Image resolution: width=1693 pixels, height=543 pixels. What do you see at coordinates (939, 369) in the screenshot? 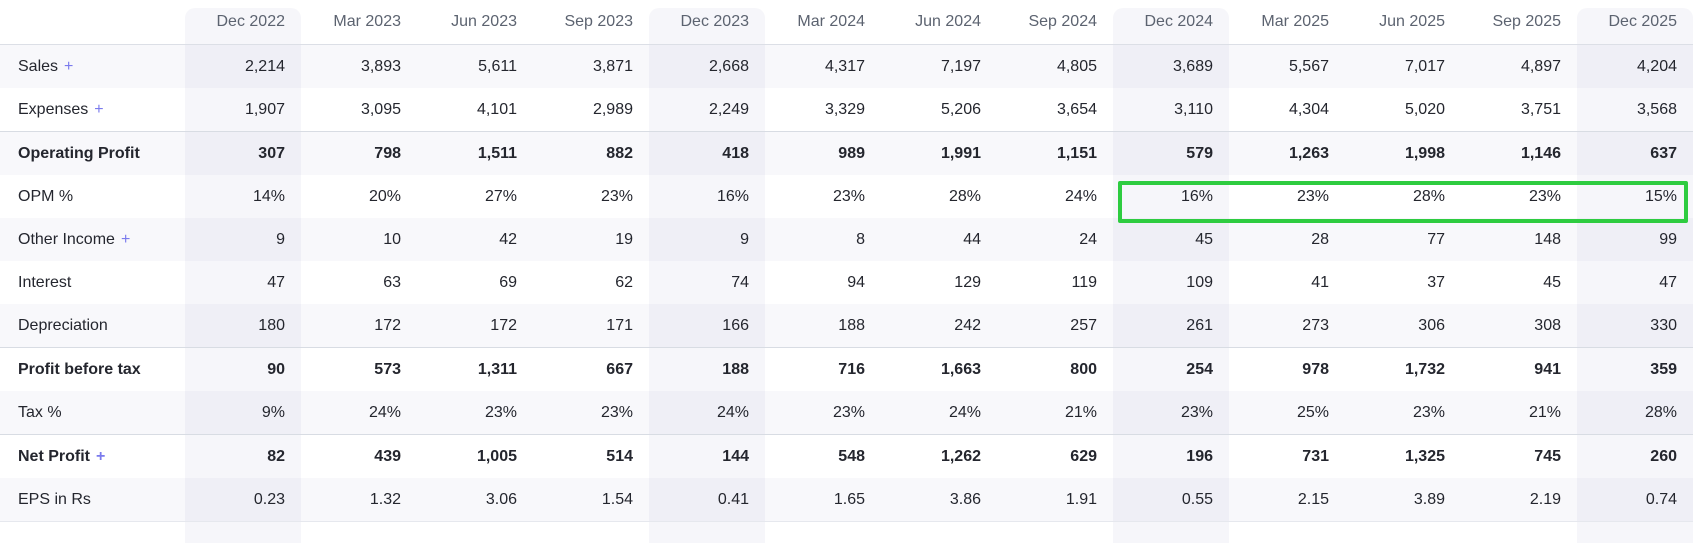
I see `value-cell: 1,663` at bounding box center [939, 369].